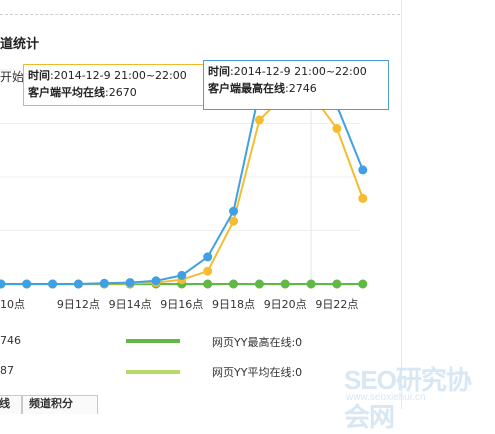  I want to click on x-tick-label: 10点, so click(12, 304).